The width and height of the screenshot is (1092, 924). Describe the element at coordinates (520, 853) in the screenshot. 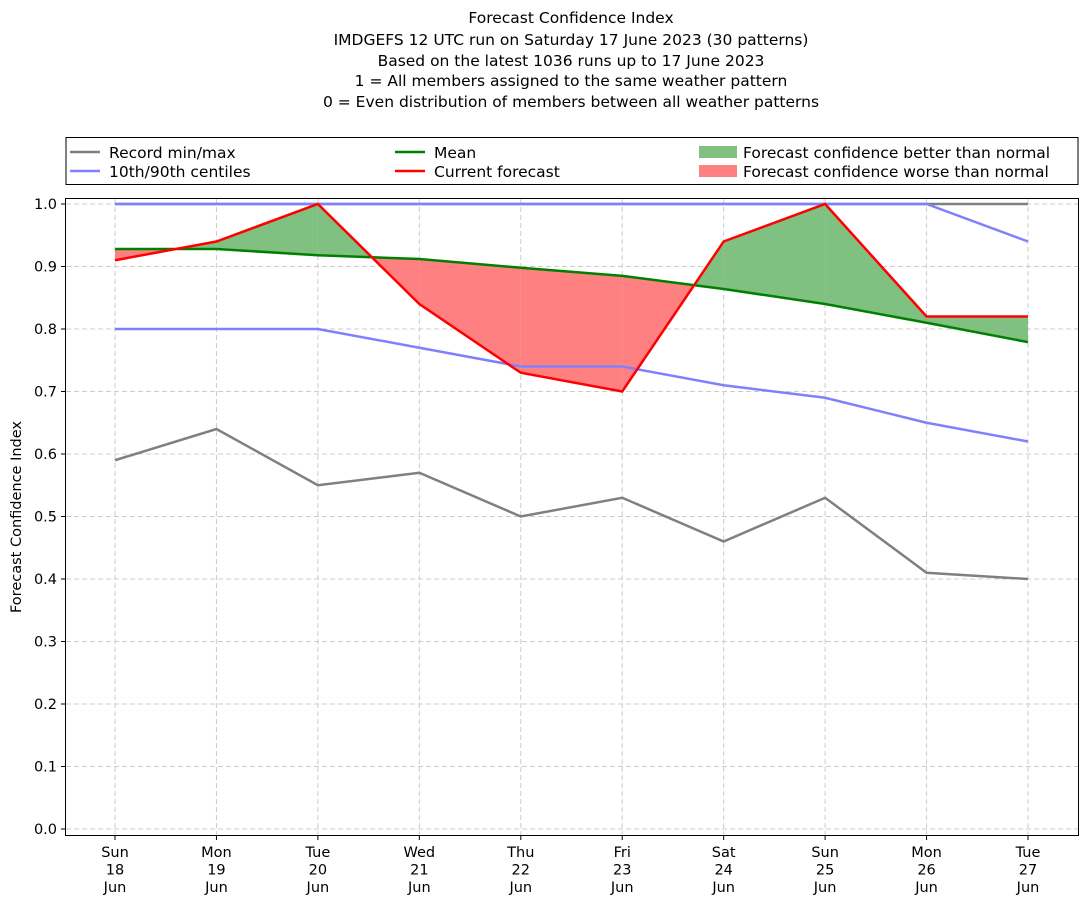

I see `x-tick-label: Thu` at that location.